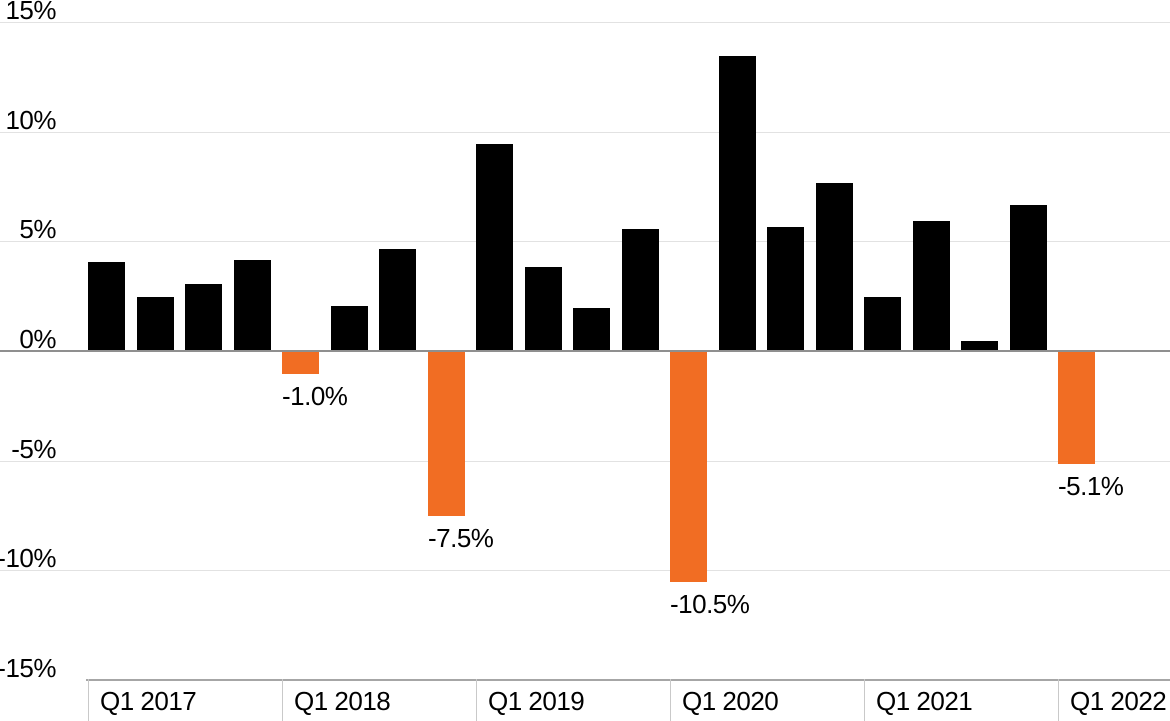 This screenshot has width=1170, height=721. Describe the element at coordinates (28, 558) in the screenshot. I see `y-axis-label--10: -10%` at that location.